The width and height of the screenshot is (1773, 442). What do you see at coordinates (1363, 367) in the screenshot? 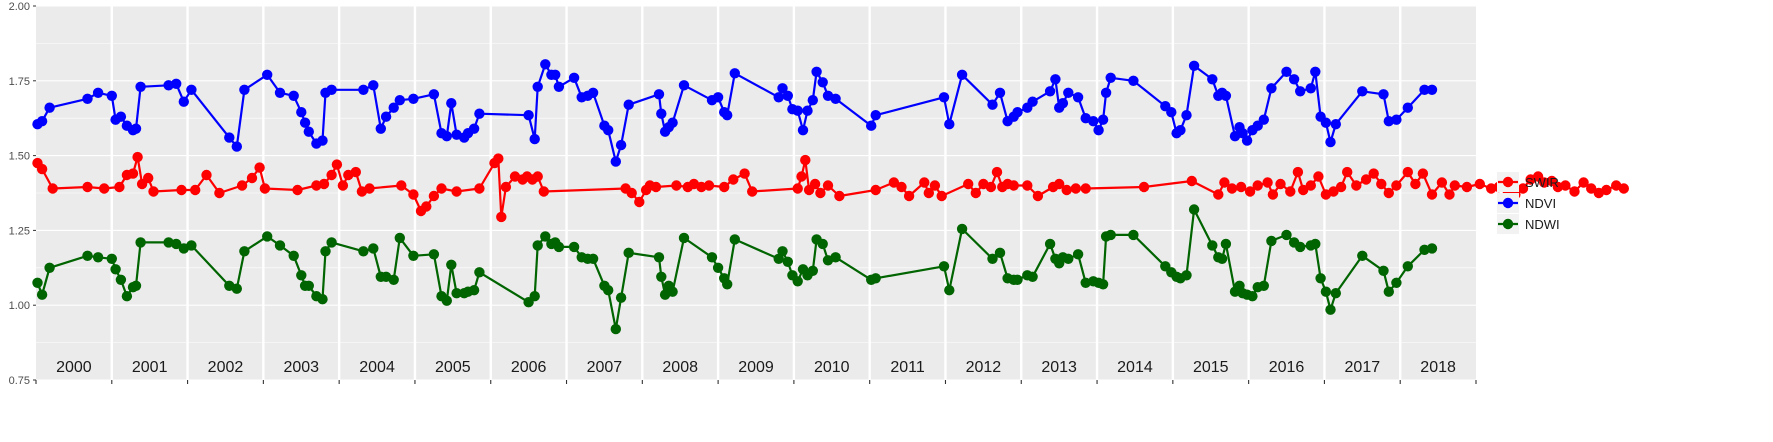
I see `year-label: 2017` at bounding box center [1363, 367].